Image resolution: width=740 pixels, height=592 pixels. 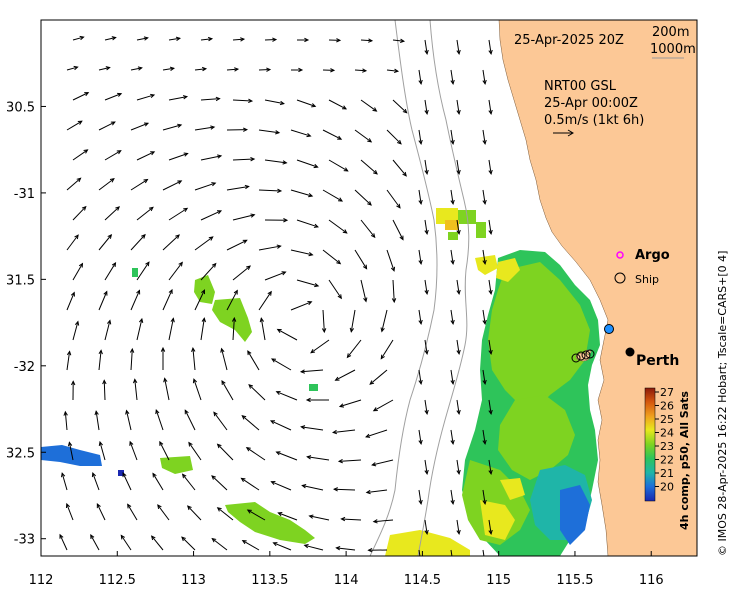 I want to click on ship-legend-marker, so click(x=620, y=278).